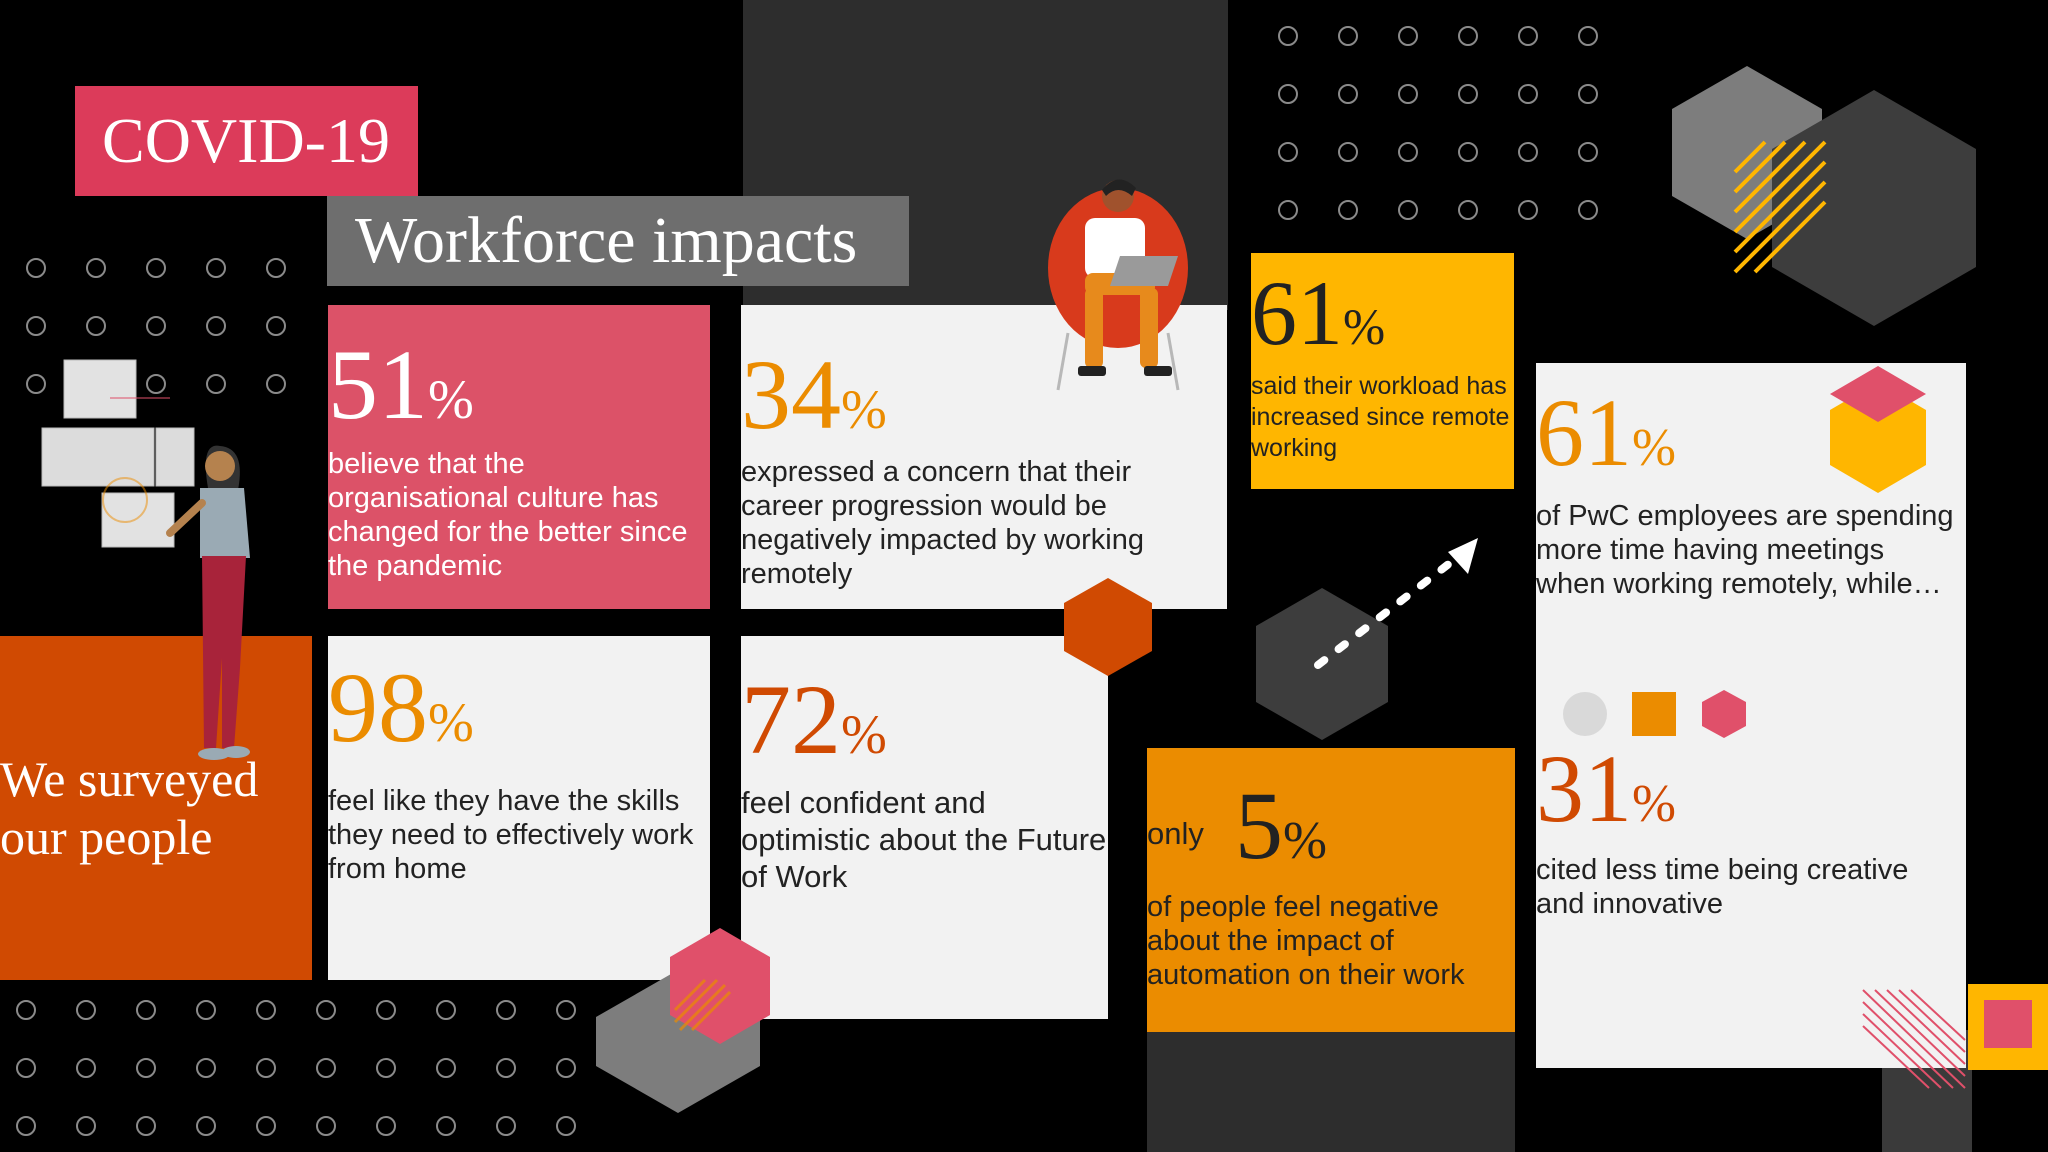 The height and width of the screenshot is (1152, 2048). I want to click on page-title: Workforce impacts, so click(618, 241).